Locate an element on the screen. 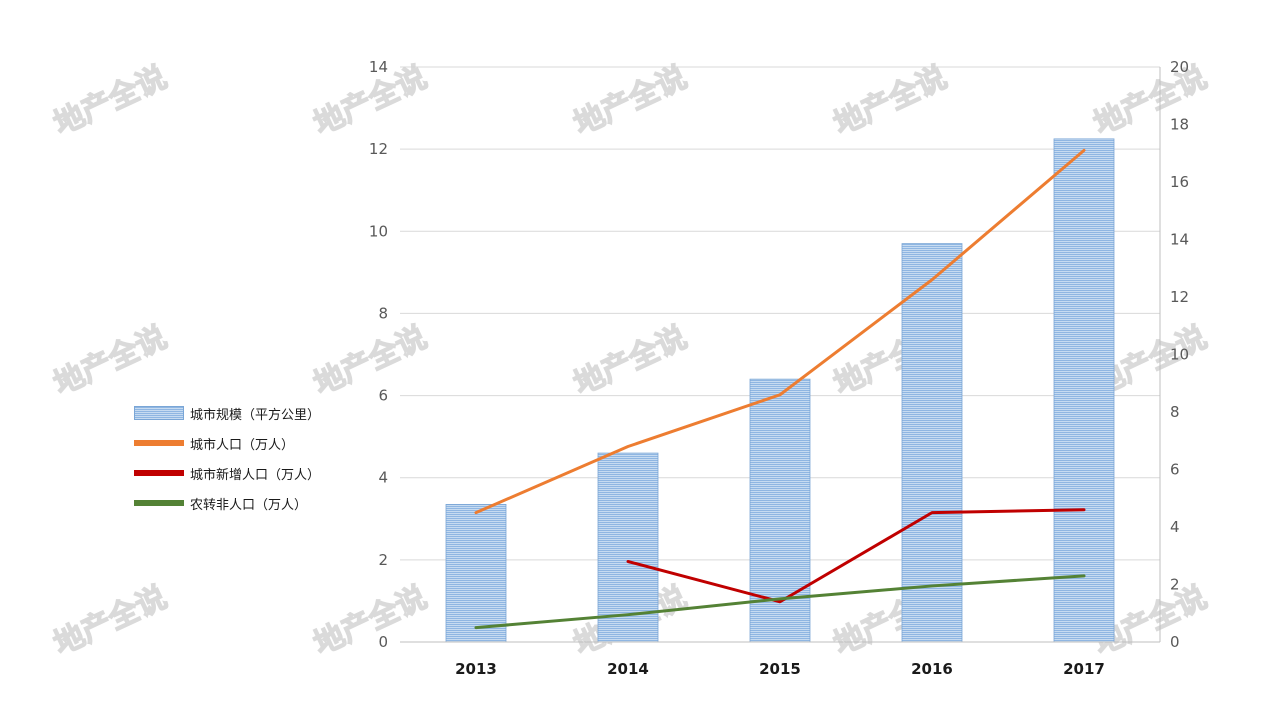 This screenshot has height=720, width=1280. left-axis-tick-label: 10 is located at coordinates (378, 231).